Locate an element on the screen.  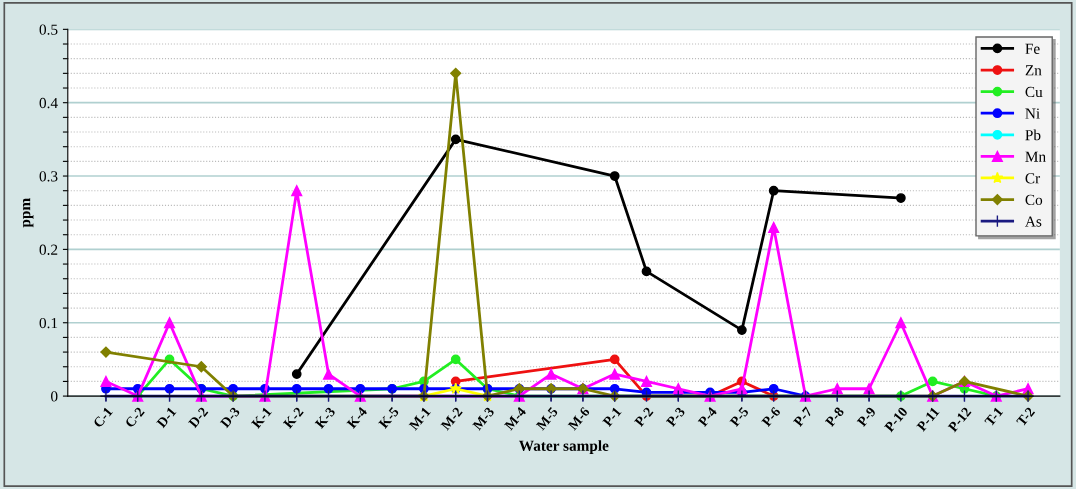
legend-label: Zn is located at coordinates (1033, 70).